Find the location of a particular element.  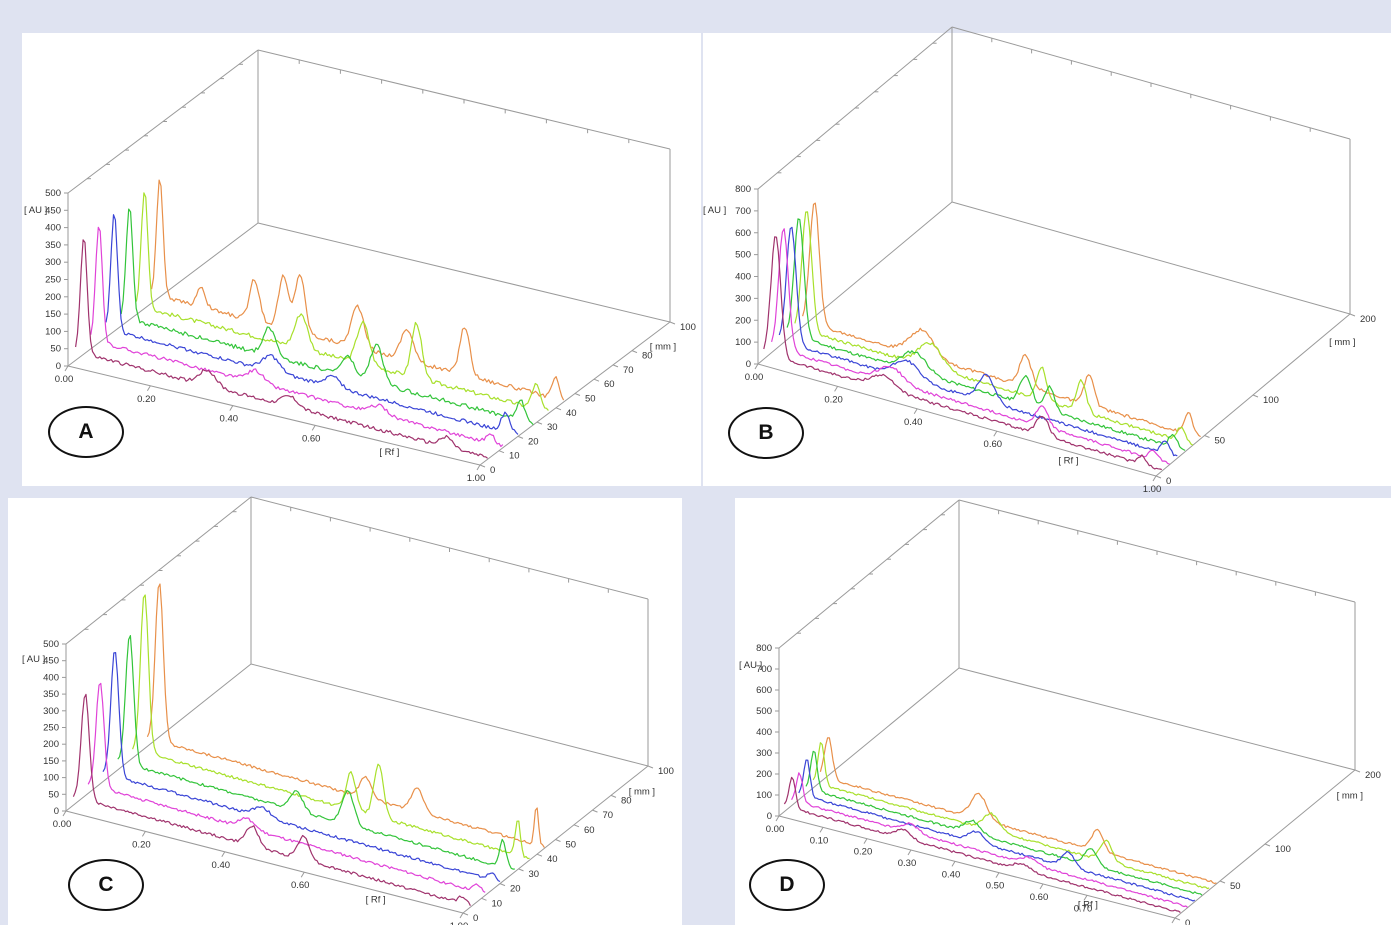

x-tick-label: 0.30 is located at coordinates (907, 863).